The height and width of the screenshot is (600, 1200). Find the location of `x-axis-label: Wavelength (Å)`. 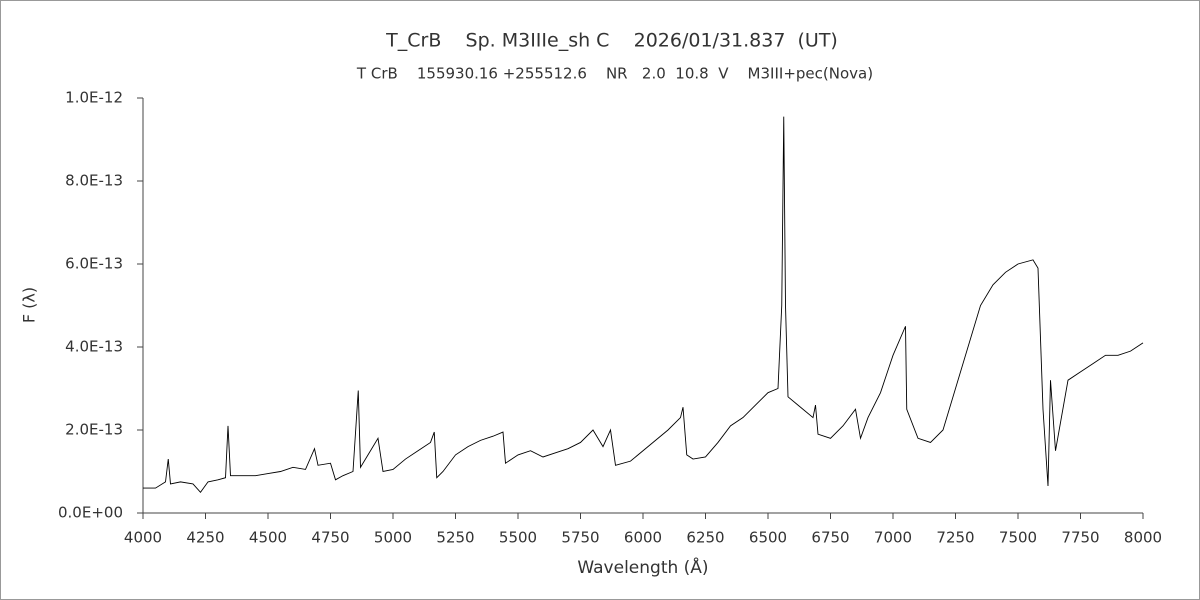

x-axis-label: Wavelength (Å) is located at coordinates (642, 567).